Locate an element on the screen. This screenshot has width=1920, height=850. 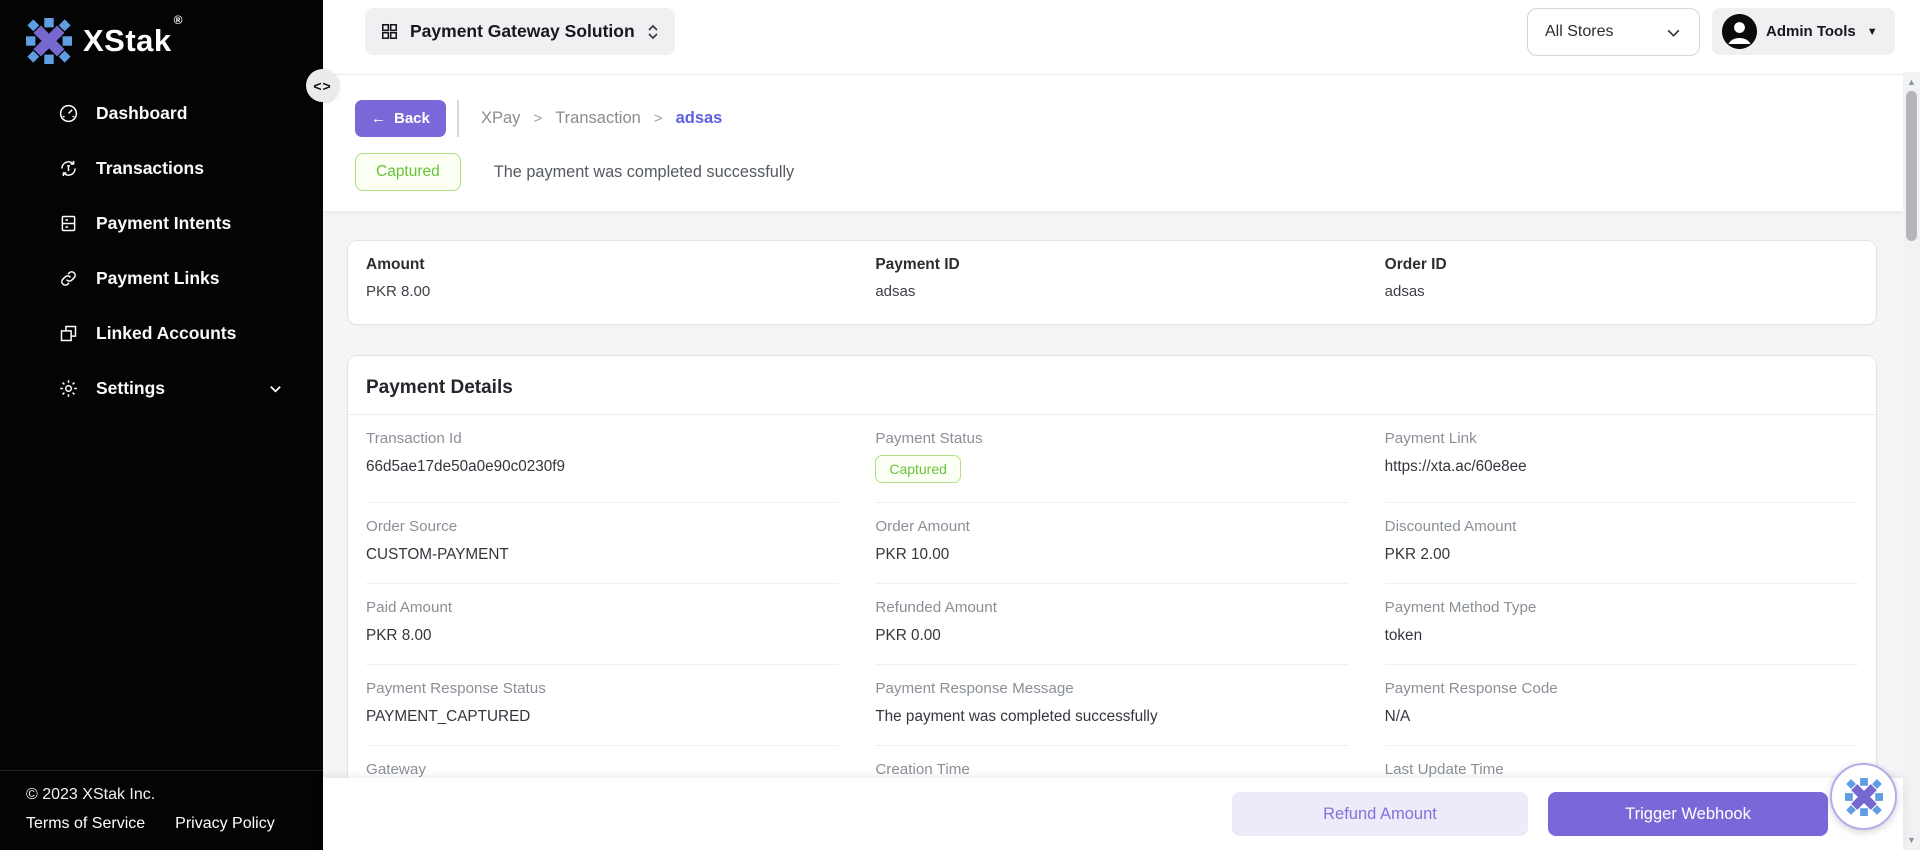
sidebar-item-payment-intents: Payment Intents is located at coordinates (161, 223).